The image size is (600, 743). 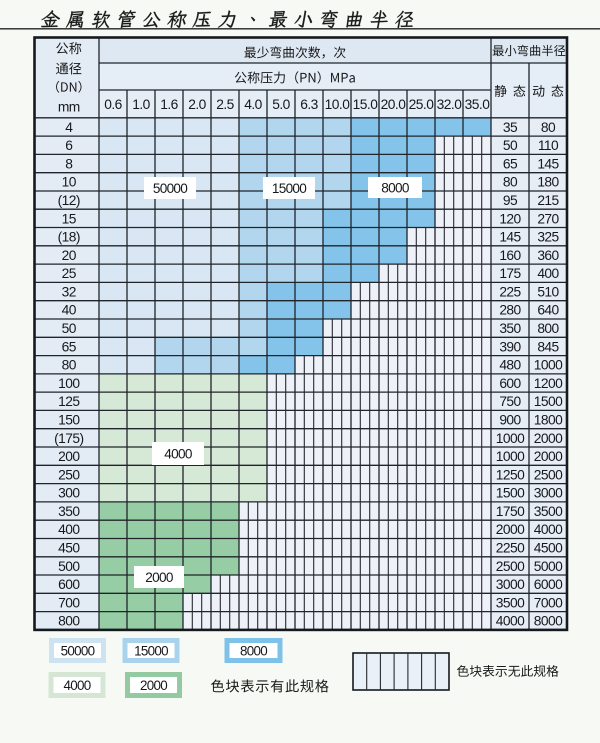 What do you see at coordinates (69, 548) in the screenshot?
I see `svg-text: 450` at bounding box center [69, 548].